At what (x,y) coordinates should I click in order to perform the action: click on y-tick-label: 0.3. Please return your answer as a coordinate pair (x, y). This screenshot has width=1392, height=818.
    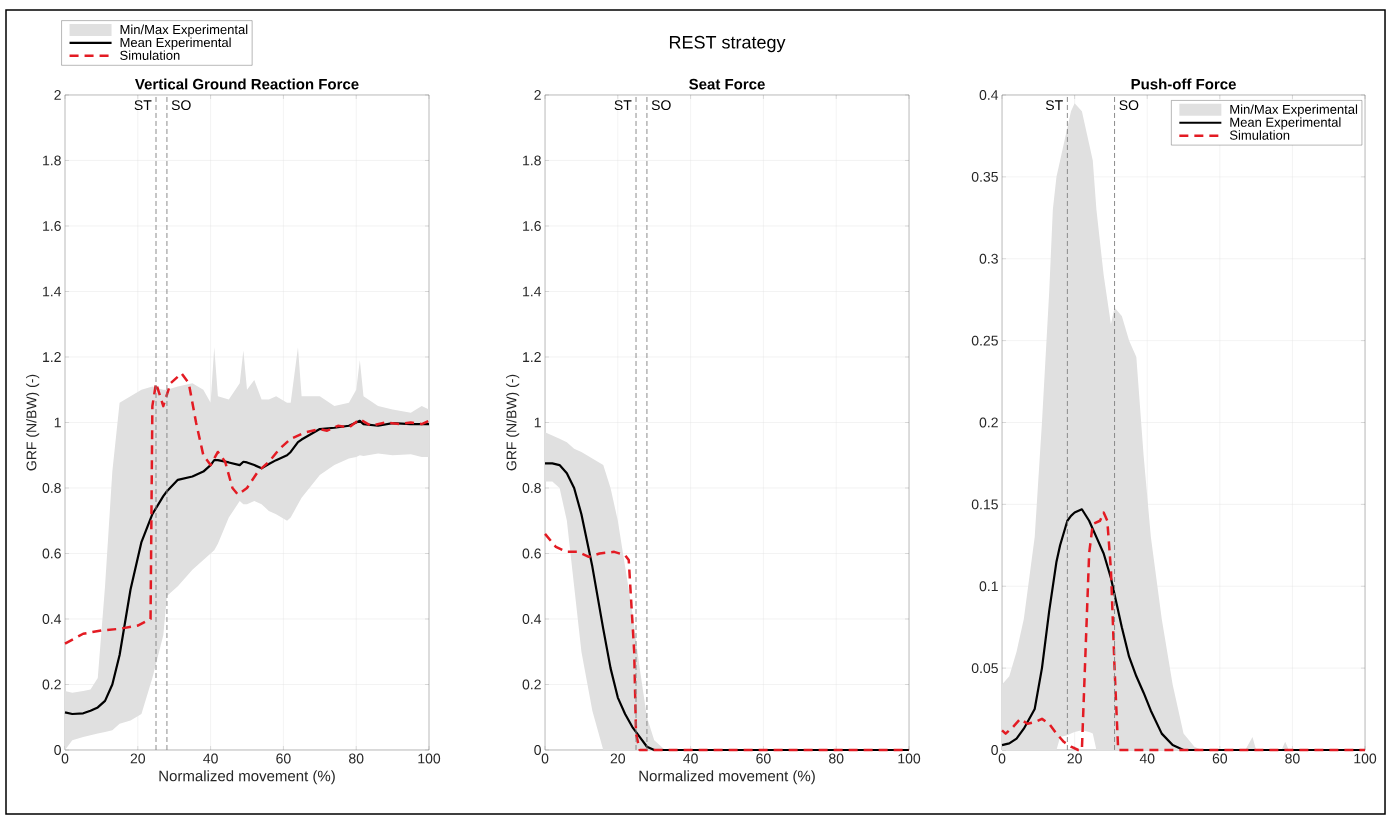
    Looking at the image, I should click on (988, 258).